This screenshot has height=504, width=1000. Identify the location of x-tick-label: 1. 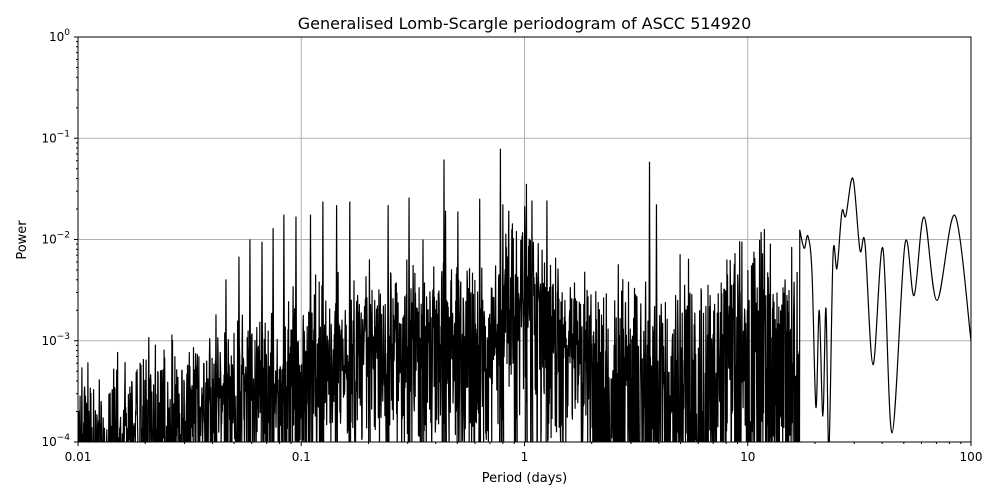
(525, 457).